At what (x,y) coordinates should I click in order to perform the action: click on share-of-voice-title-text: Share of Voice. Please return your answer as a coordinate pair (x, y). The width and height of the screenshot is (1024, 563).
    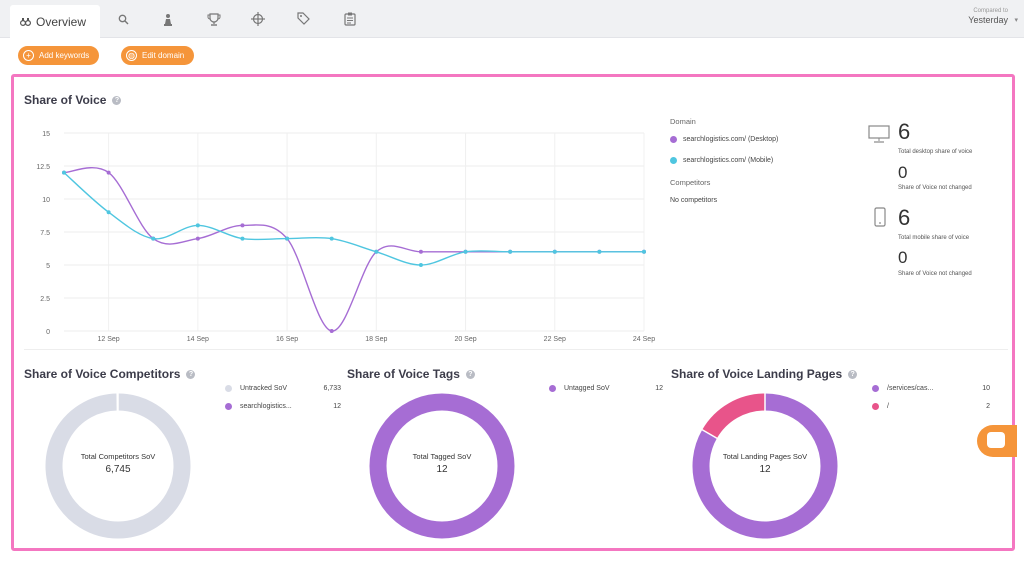
    Looking at the image, I should click on (65, 100).